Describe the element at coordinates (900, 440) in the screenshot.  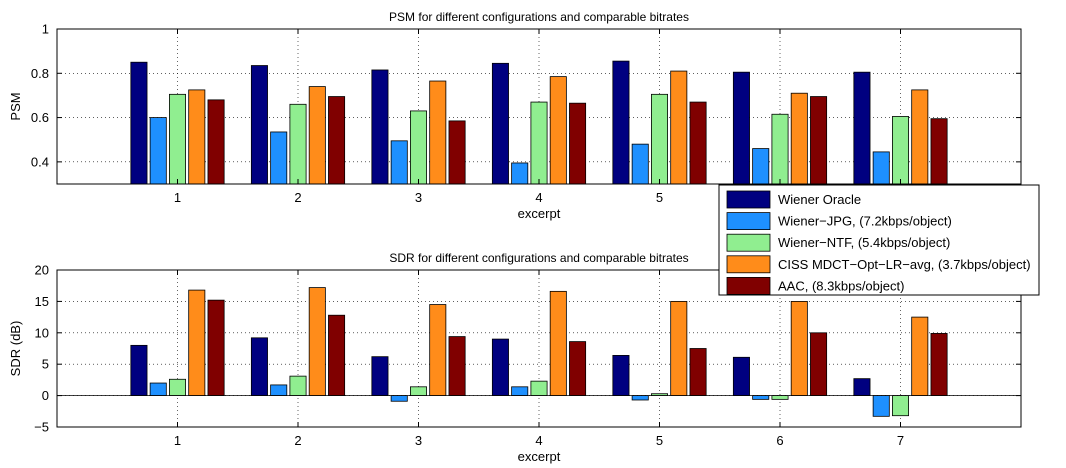
I see `x-tick-label: 7` at that location.